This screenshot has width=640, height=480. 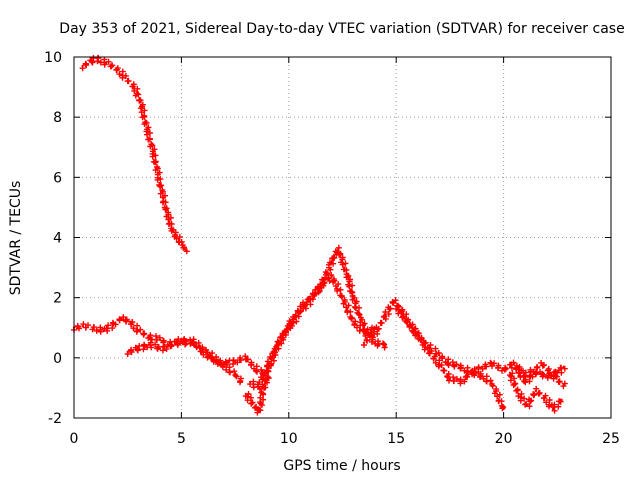 What do you see at coordinates (16, 238) in the screenshot?
I see `y-axis-label: SDTVAR / TECUs` at bounding box center [16, 238].